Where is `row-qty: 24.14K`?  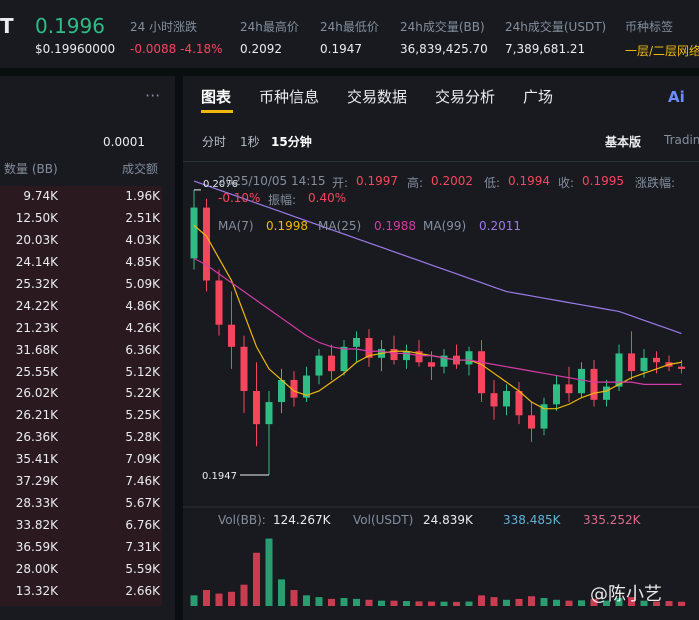 row-qty: 24.14K is located at coordinates (36, 261).